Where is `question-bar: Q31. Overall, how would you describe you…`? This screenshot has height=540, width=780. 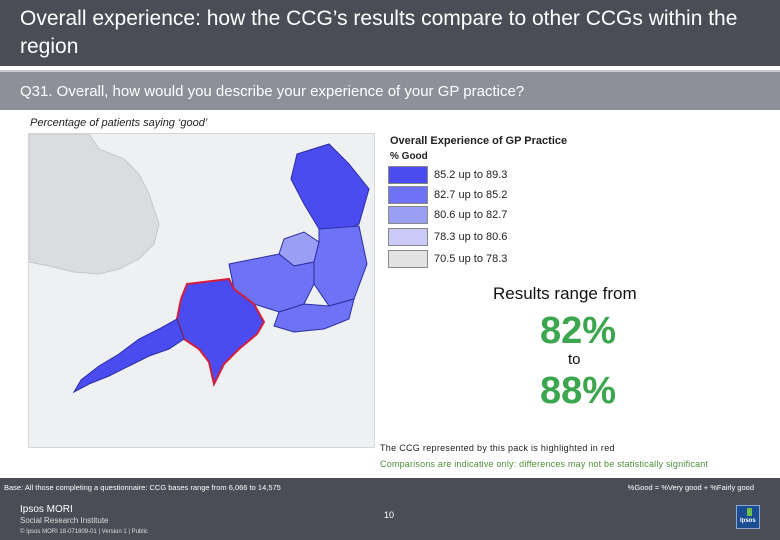
question-bar: Q31. Overall, how would you describe you… is located at coordinates (390, 90).